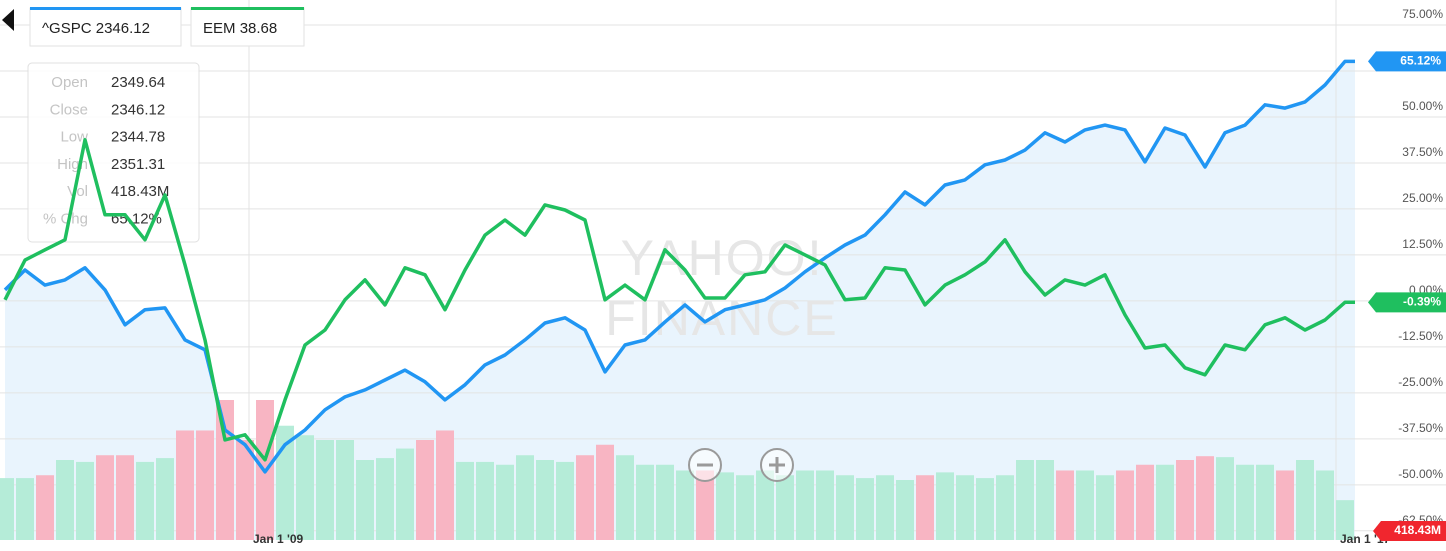 Image resolution: width=1446 pixels, height=551 pixels. I want to click on legend-item: ^GSPC 2346.12, so click(105, 27).